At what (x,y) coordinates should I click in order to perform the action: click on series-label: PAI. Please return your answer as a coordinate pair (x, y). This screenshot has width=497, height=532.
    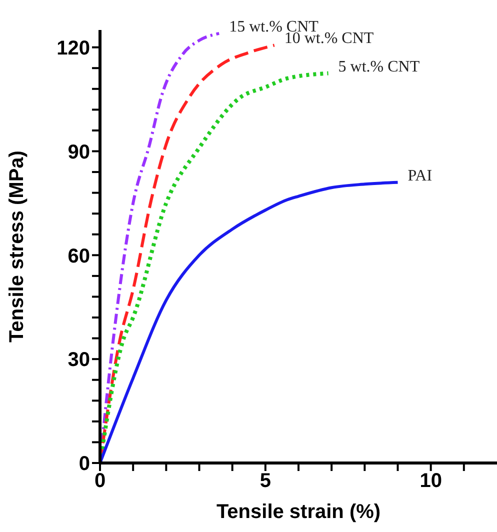
    Looking at the image, I should click on (420, 175).